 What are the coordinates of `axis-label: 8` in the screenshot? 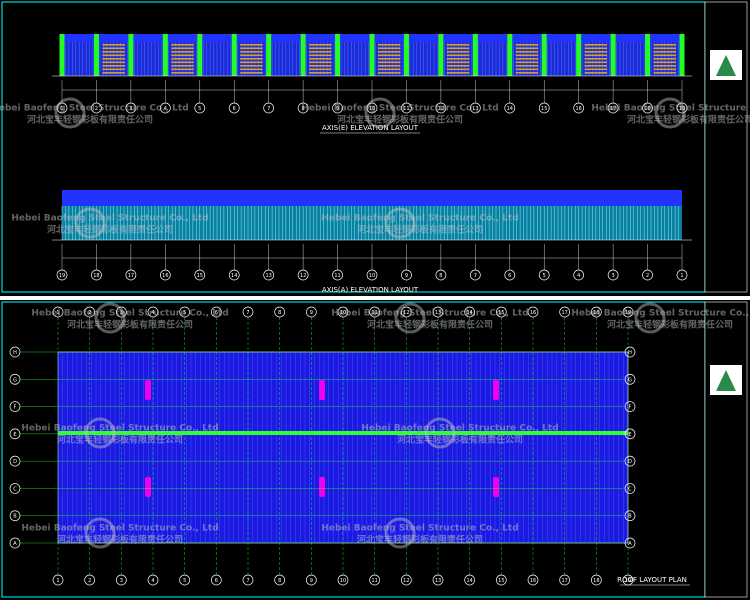 It's located at (279, 313).